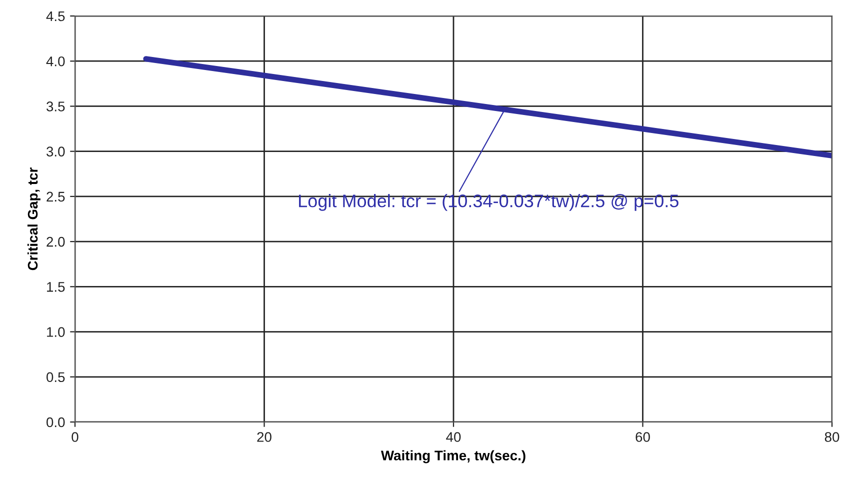  What do you see at coordinates (832, 437) in the screenshot?
I see `x-tick-label: 80` at bounding box center [832, 437].